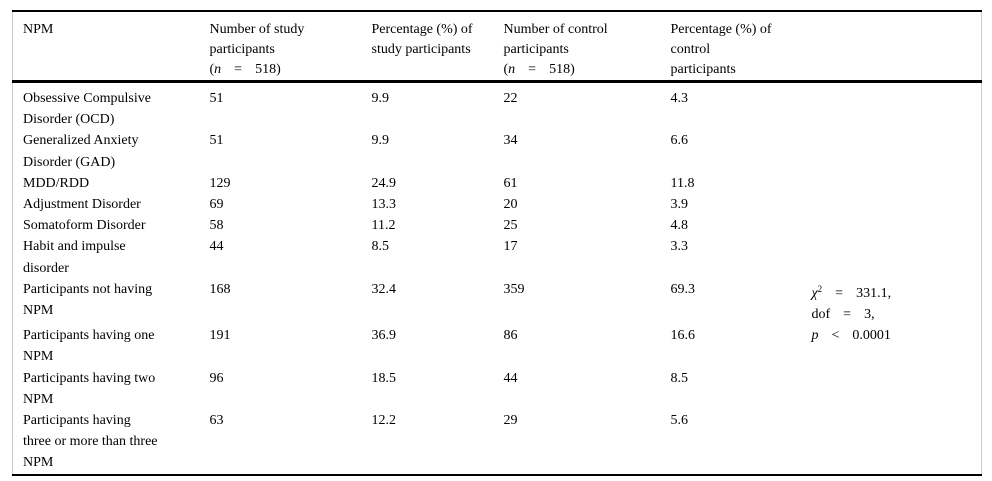 The width and height of the screenshot is (992, 481). What do you see at coordinates (438, 183) in the screenshot?
I see `cell-study-pct: 24.9` at bounding box center [438, 183].